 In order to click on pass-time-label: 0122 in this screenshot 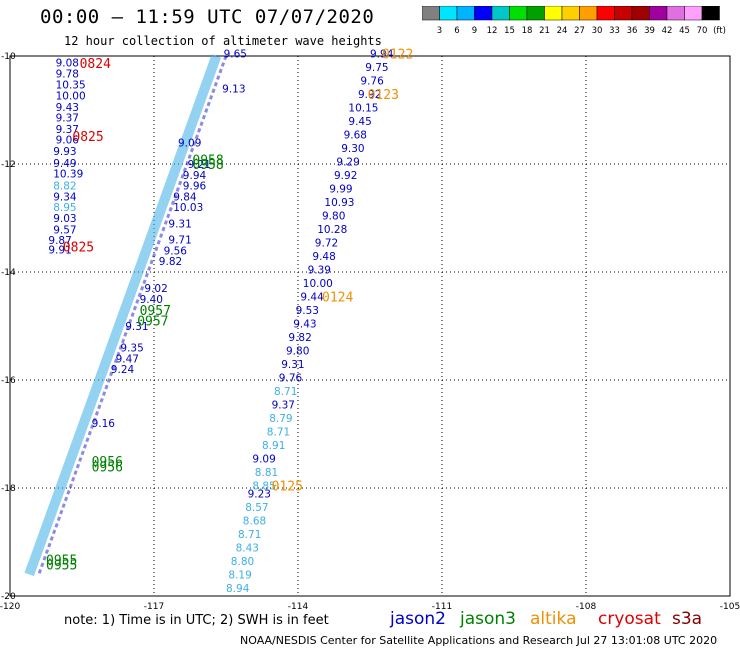, I will do `click(397, 54)`.